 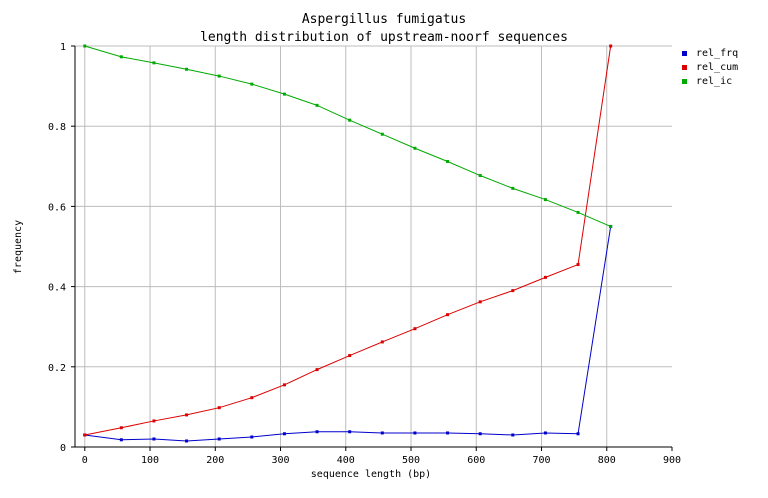 I want to click on legend-label-rel_frq: rel_frq, so click(x=717, y=53).